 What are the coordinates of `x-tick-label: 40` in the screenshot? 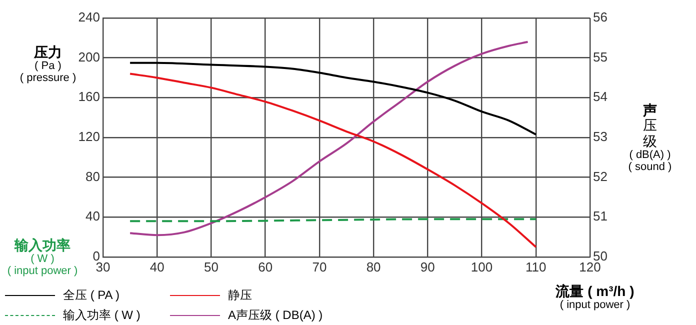 It's located at (157, 266).